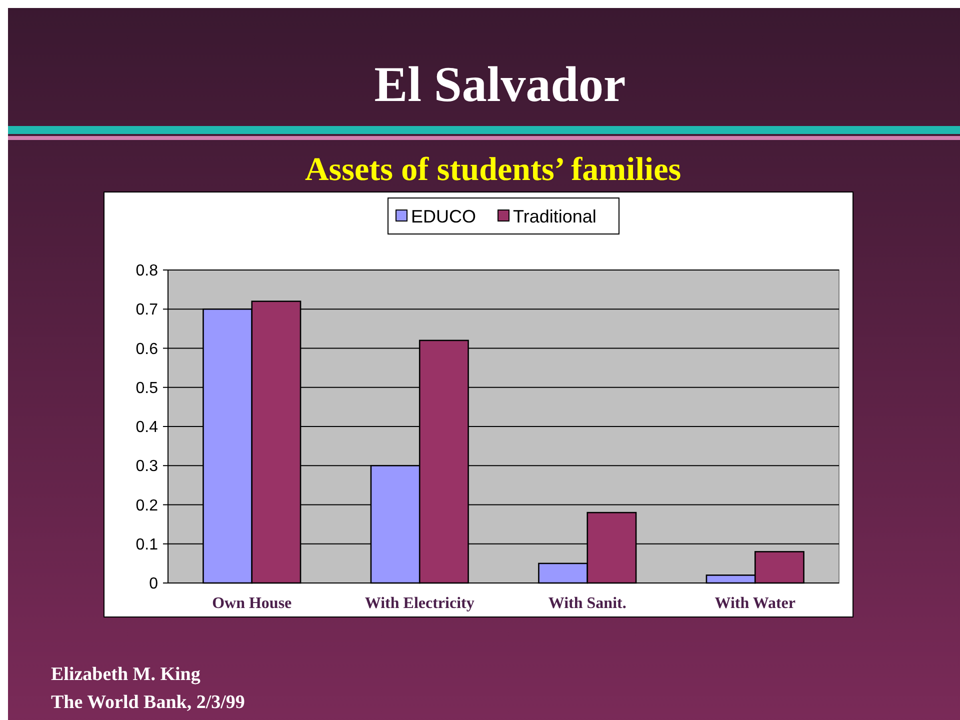  I want to click on chart-title: El Salvador, so click(500, 84).